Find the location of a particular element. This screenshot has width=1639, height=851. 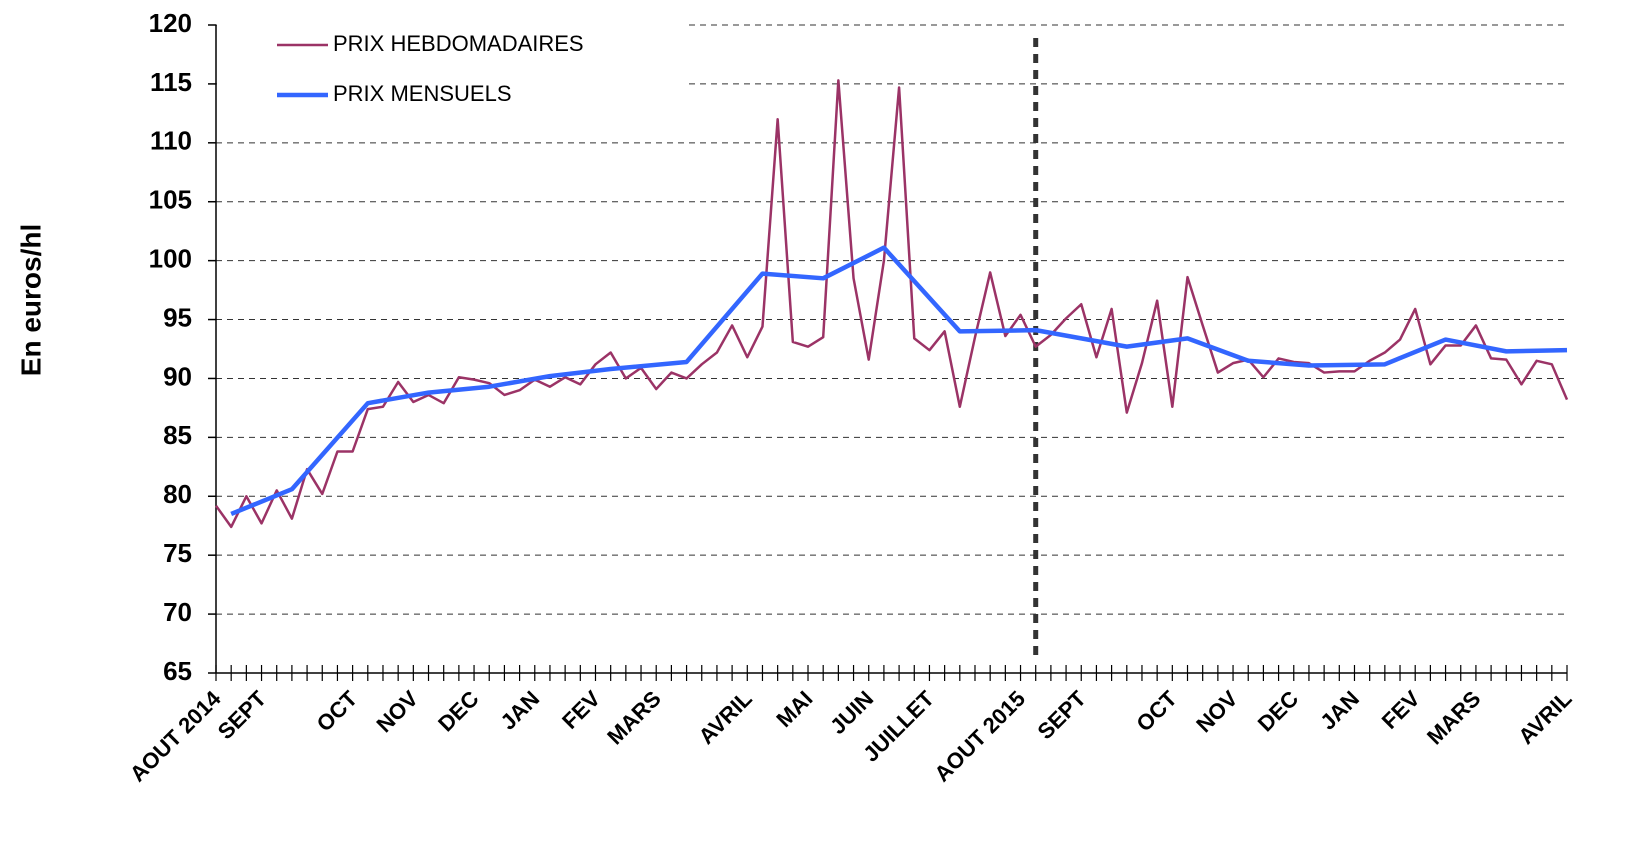

y-axis-label: En euros/hl is located at coordinates (30, 300).